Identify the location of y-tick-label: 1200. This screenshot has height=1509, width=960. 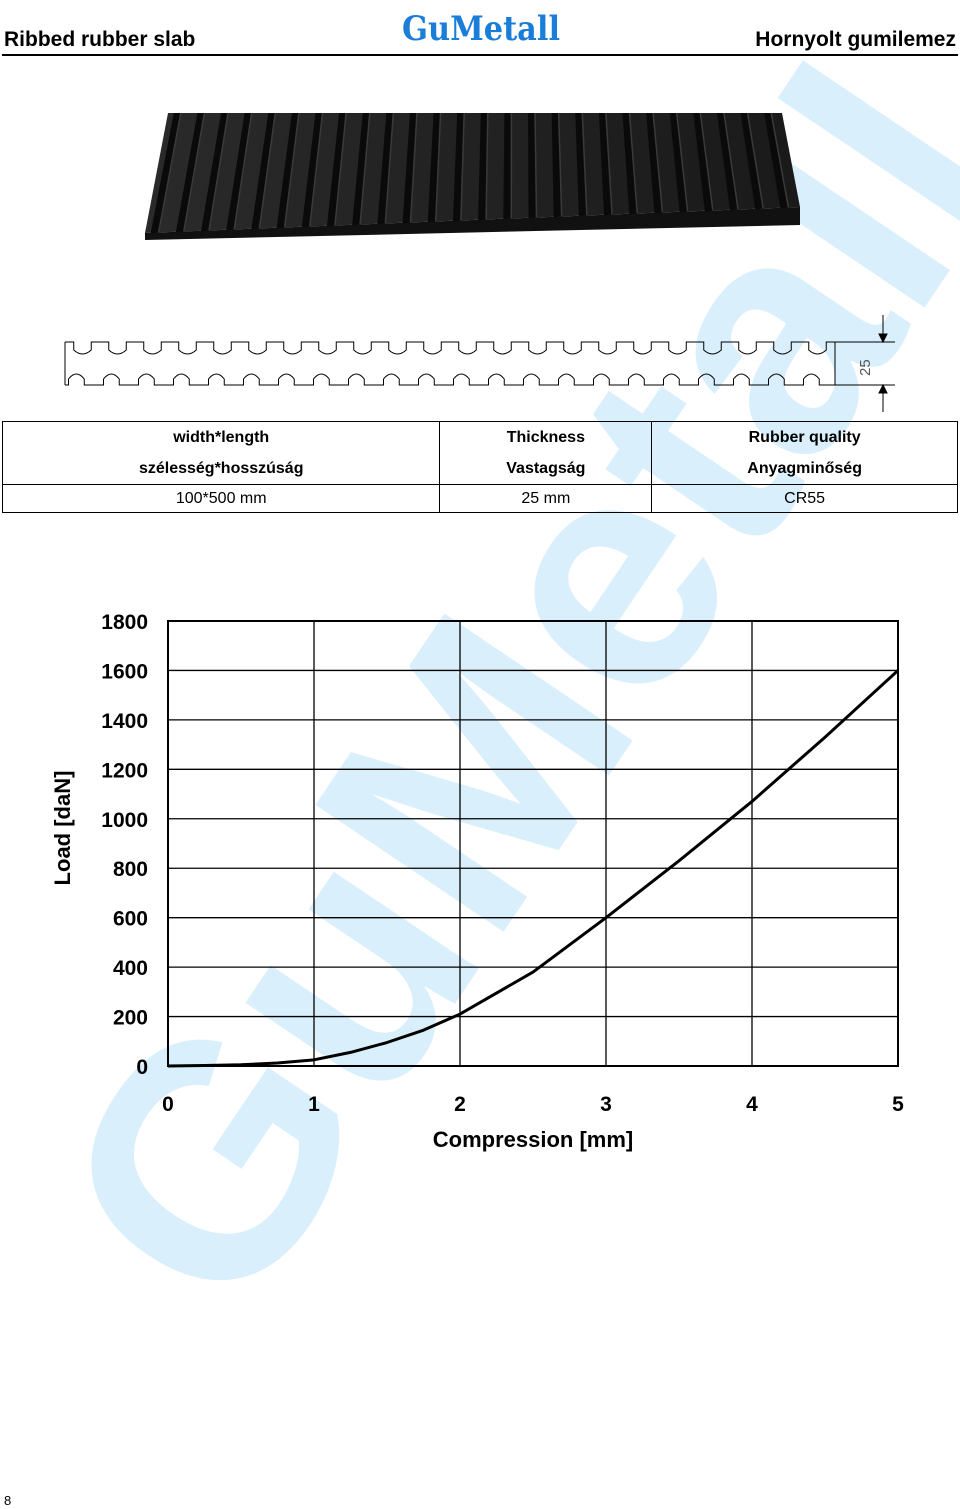
(124, 770).